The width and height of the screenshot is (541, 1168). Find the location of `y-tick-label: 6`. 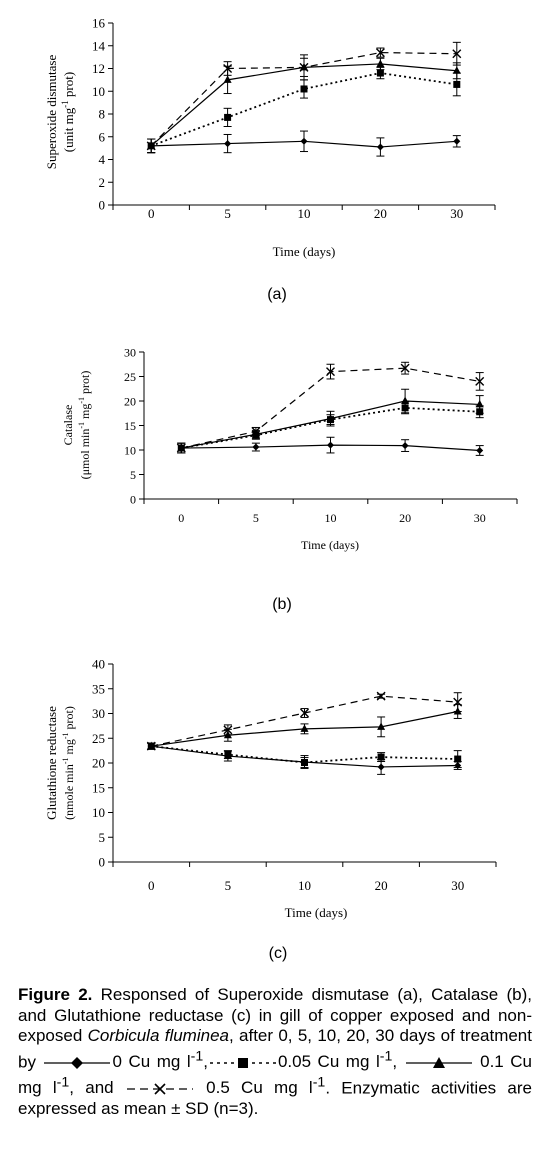

y-tick-label: 6 is located at coordinates (102, 136).